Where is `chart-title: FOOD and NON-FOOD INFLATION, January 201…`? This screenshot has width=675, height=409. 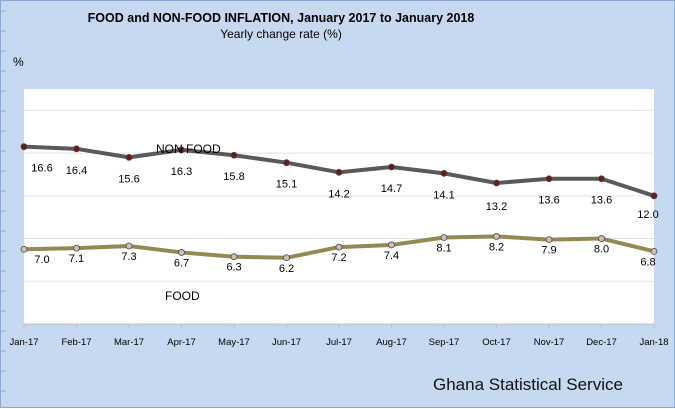 chart-title: FOOD and NON-FOOD INFLATION, January 201… is located at coordinates (281, 18).